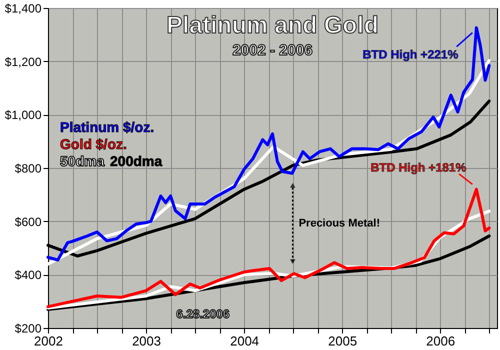 This screenshot has width=500, height=350. Describe the element at coordinates (93, 144) in the screenshot. I see `text: Gold $/oz.` at that location.